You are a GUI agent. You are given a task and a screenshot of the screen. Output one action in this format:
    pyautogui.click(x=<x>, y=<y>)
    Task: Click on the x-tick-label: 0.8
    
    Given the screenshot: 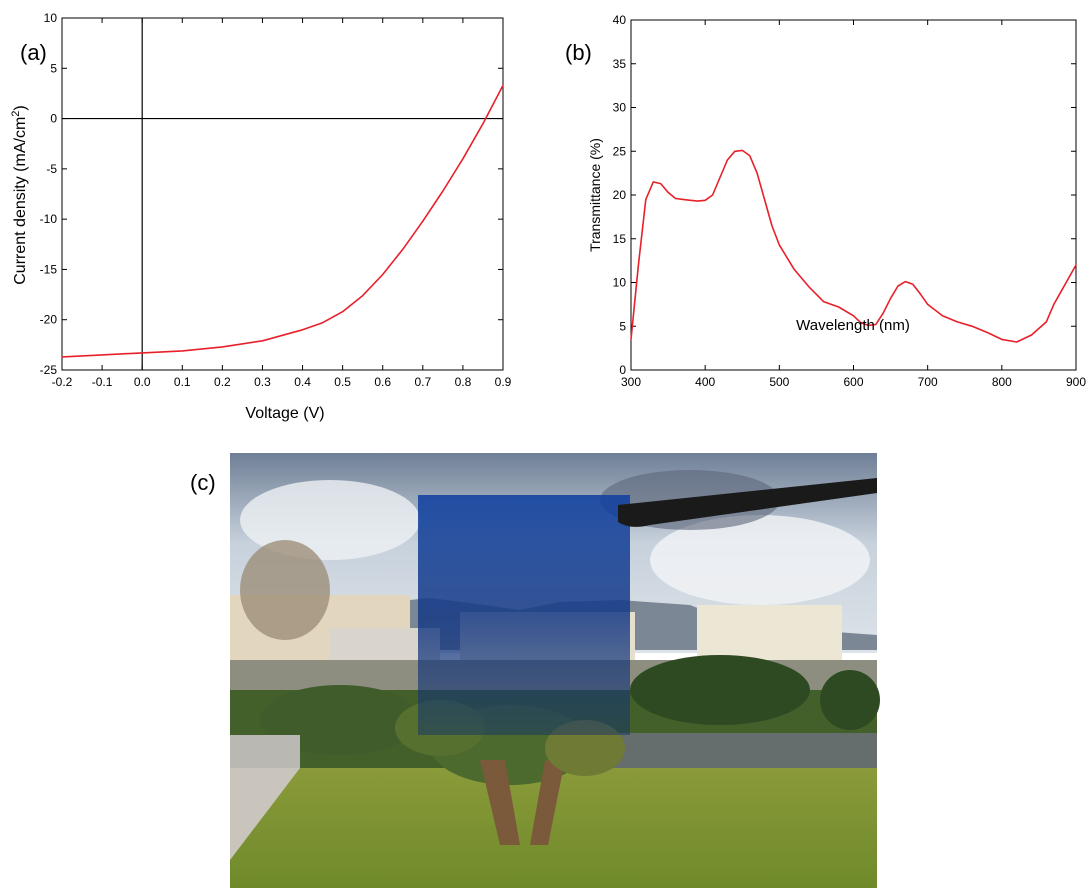 What is the action you would take?
    pyautogui.click(x=463, y=382)
    